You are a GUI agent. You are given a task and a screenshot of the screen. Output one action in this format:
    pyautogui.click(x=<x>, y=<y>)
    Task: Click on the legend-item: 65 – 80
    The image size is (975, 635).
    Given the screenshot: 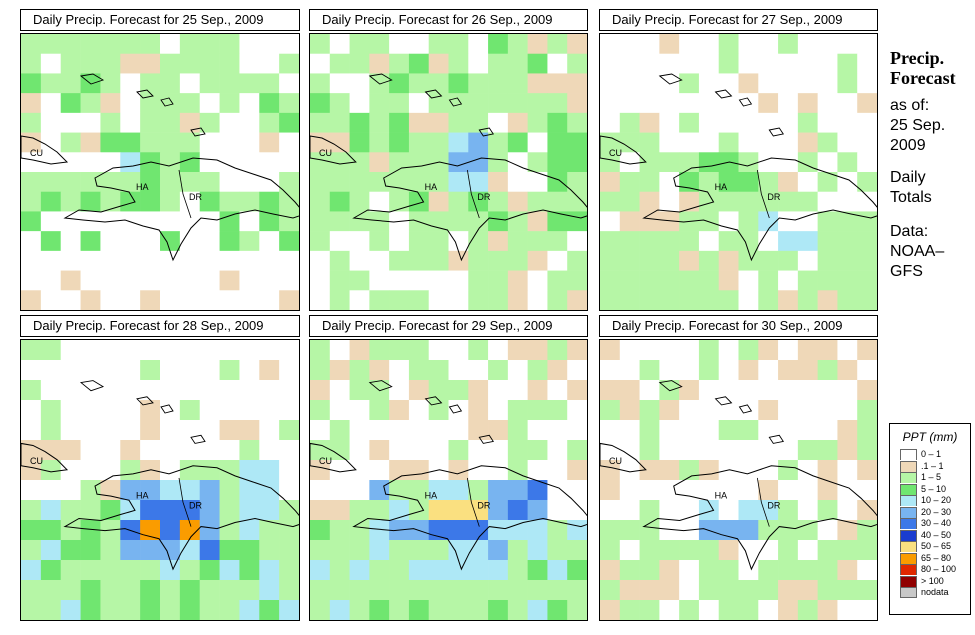 What is the action you would take?
    pyautogui.click(x=935, y=558)
    